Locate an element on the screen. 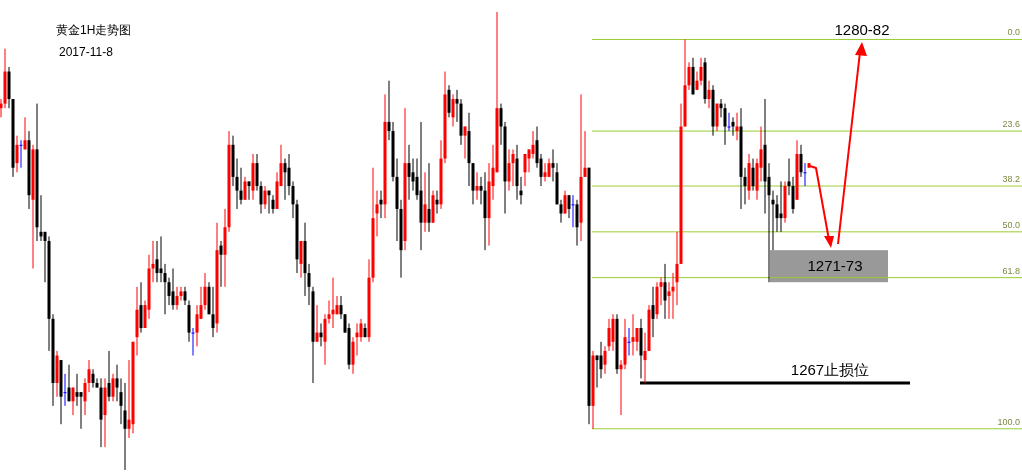 This screenshot has height=473, width=1022. text: 黄金1H走势图 is located at coordinates (94, 30).